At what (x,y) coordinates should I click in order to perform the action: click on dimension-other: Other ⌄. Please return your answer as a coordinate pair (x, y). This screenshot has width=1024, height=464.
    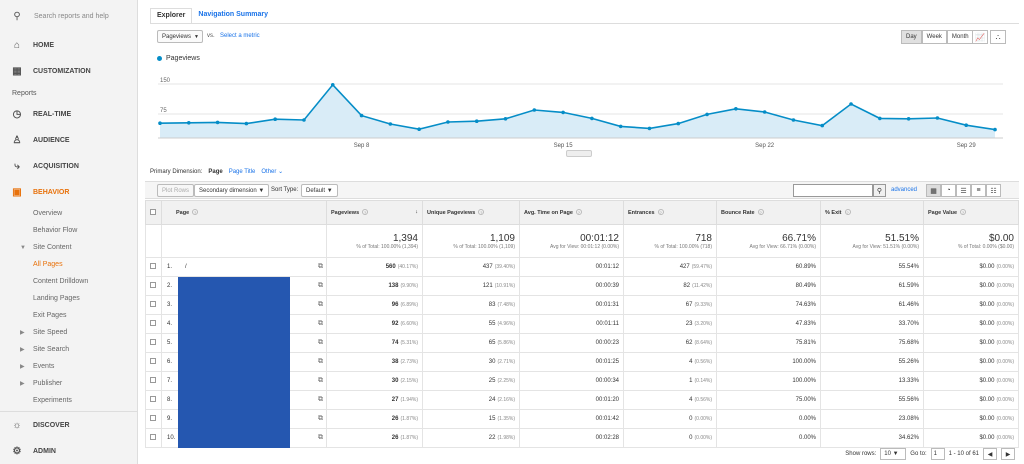
    Looking at the image, I should click on (272, 171).